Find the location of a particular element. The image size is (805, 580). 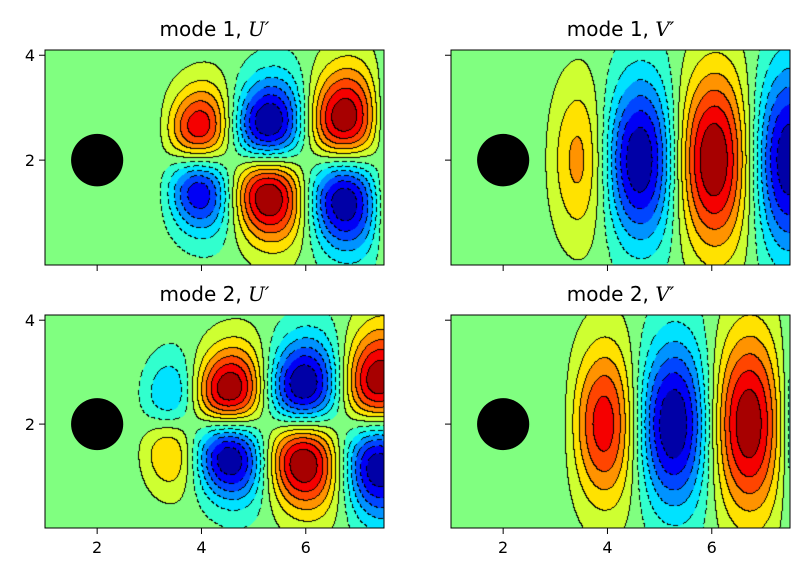

panel-title: mode 1, U′ is located at coordinates (215, 29).